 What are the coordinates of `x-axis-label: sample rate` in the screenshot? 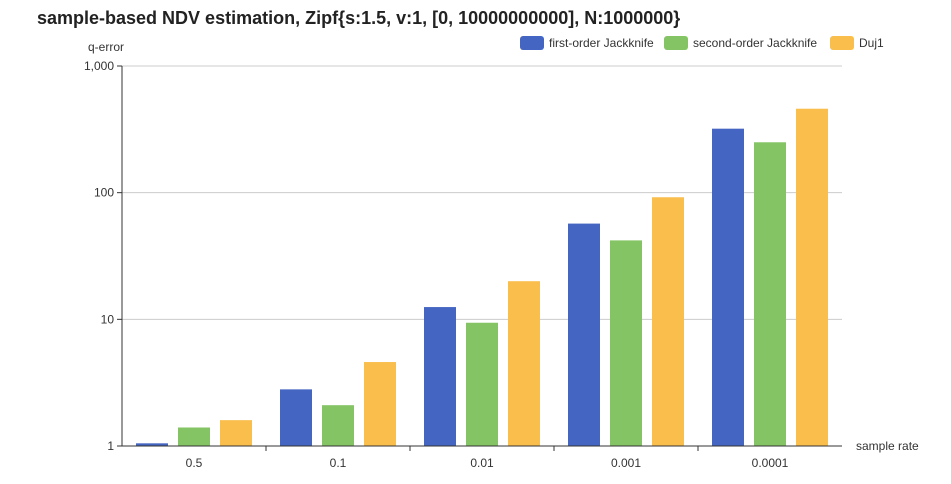 It's located at (887, 446).